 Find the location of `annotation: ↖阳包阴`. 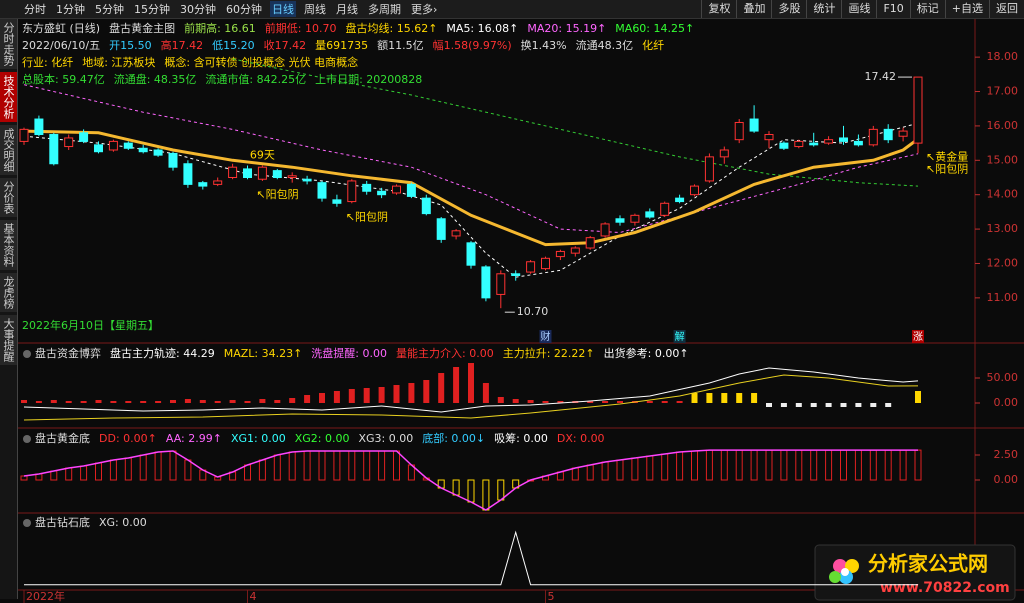

annotation: ↖阳包阴 is located at coordinates (367, 216).